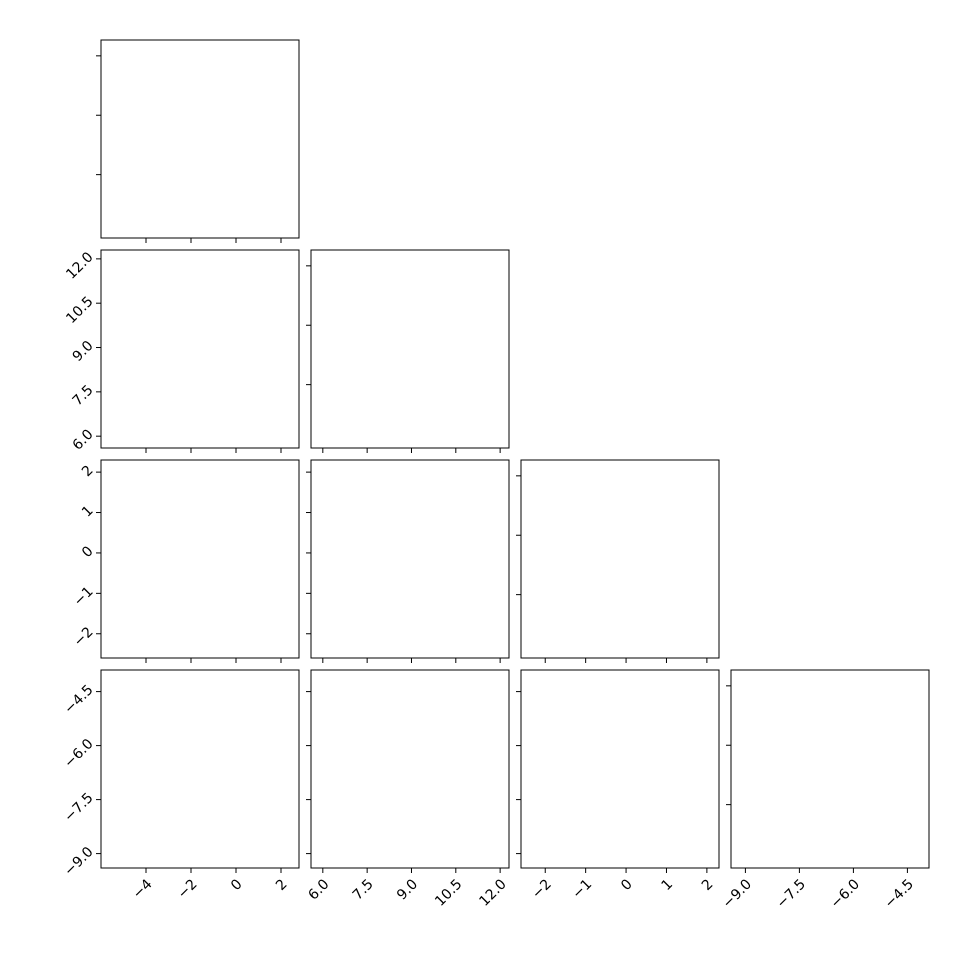 The image size is (970, 970). I want to click on x-tick-label: 6.0, so click(318, 889).